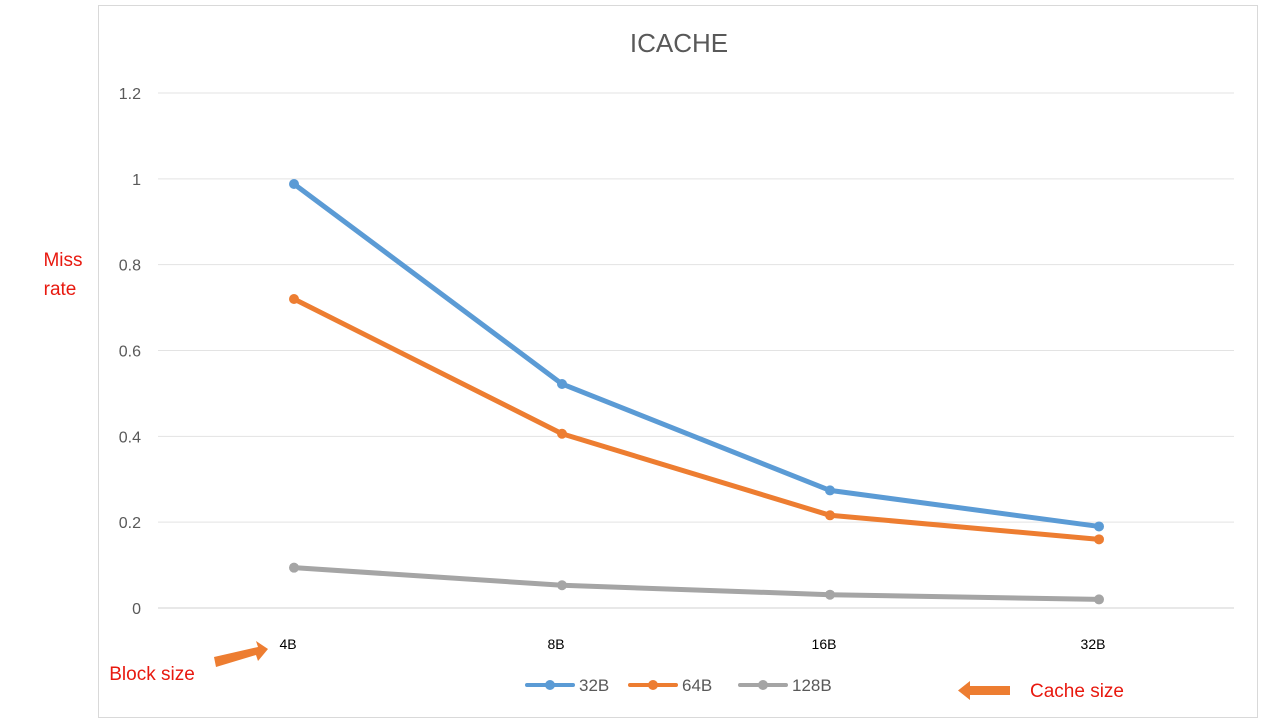 This screenshot has height=720, width=1280. I want to click on y-tick-label: 0.6, so click(130, 352).